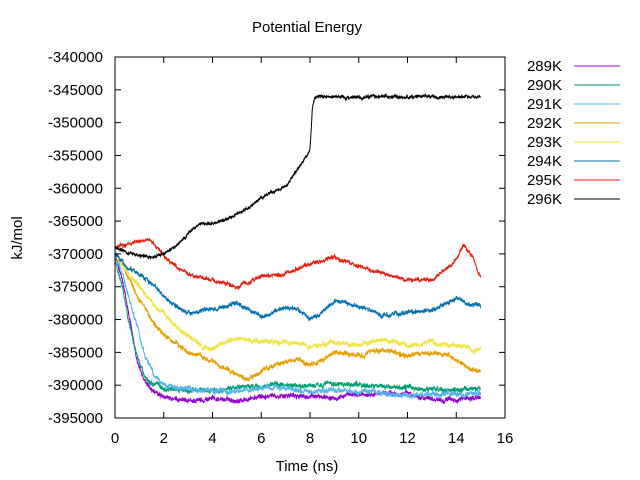  I want to click on x-tick-label: 6, so click(261, 438).